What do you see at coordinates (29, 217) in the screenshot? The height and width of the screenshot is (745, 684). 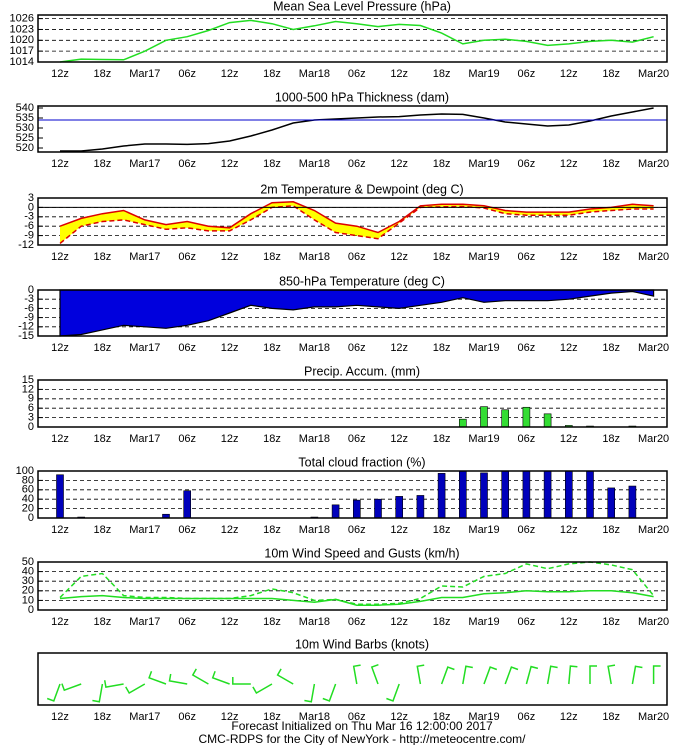 I see `y-tick-label: -3` at bounding box center [29, 217].